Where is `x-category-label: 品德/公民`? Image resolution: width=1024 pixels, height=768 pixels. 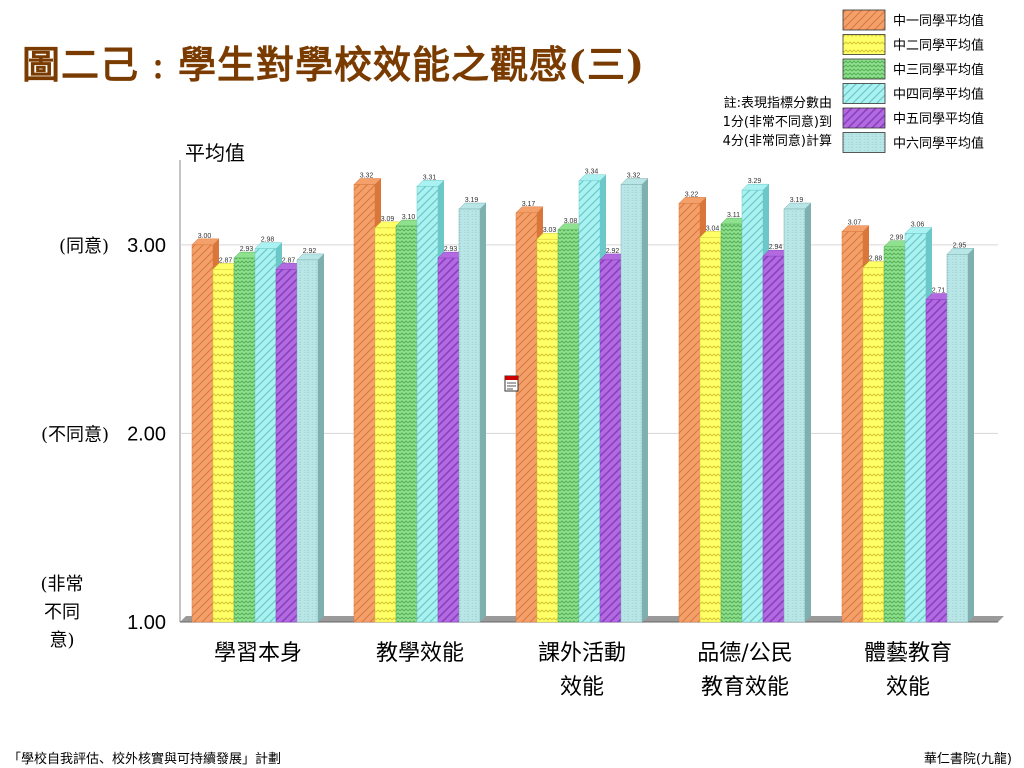
x-category-label: 品德/公民 is located at coordinates (744, 653).